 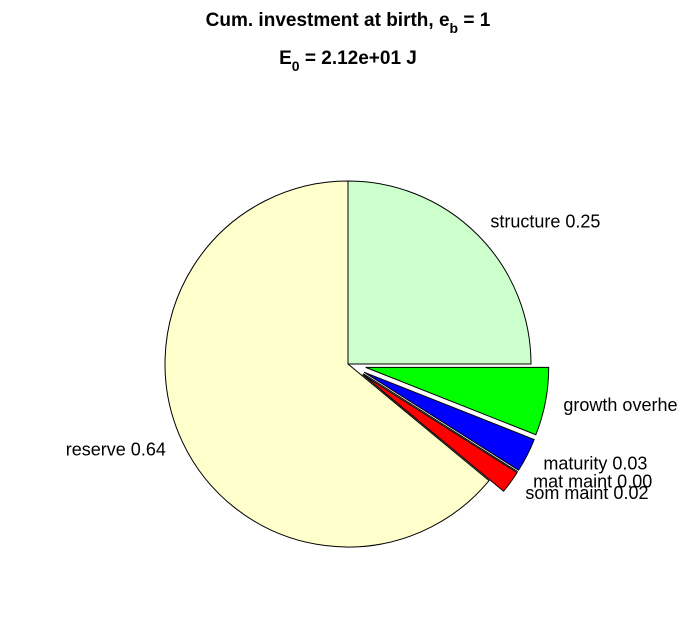 I want to click on slice-label: structure 0.25, so click(x=545, y=222).